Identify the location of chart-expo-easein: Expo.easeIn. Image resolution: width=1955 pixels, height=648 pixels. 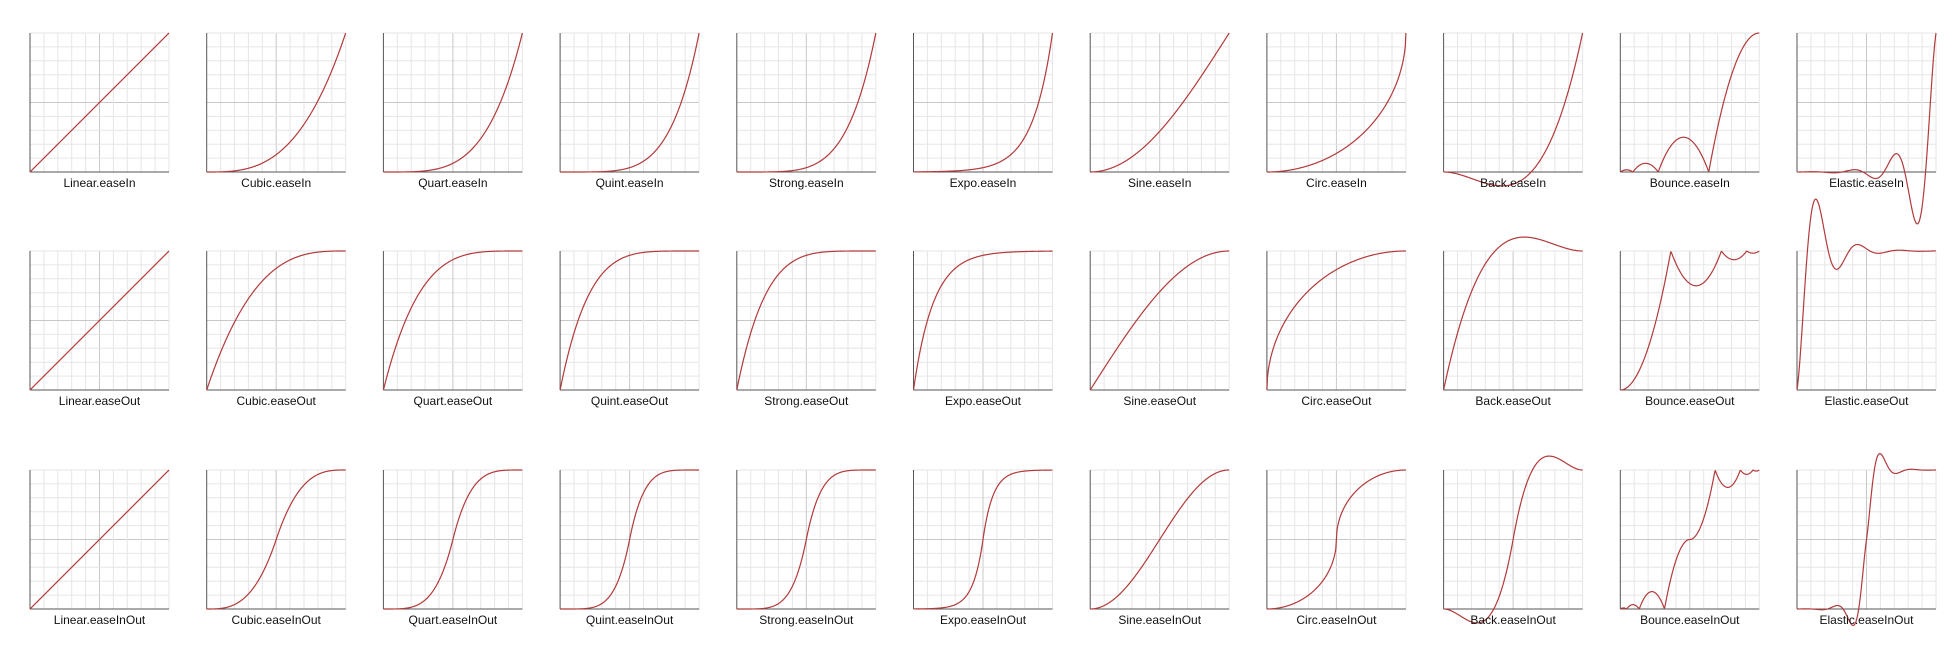
(983, 111).